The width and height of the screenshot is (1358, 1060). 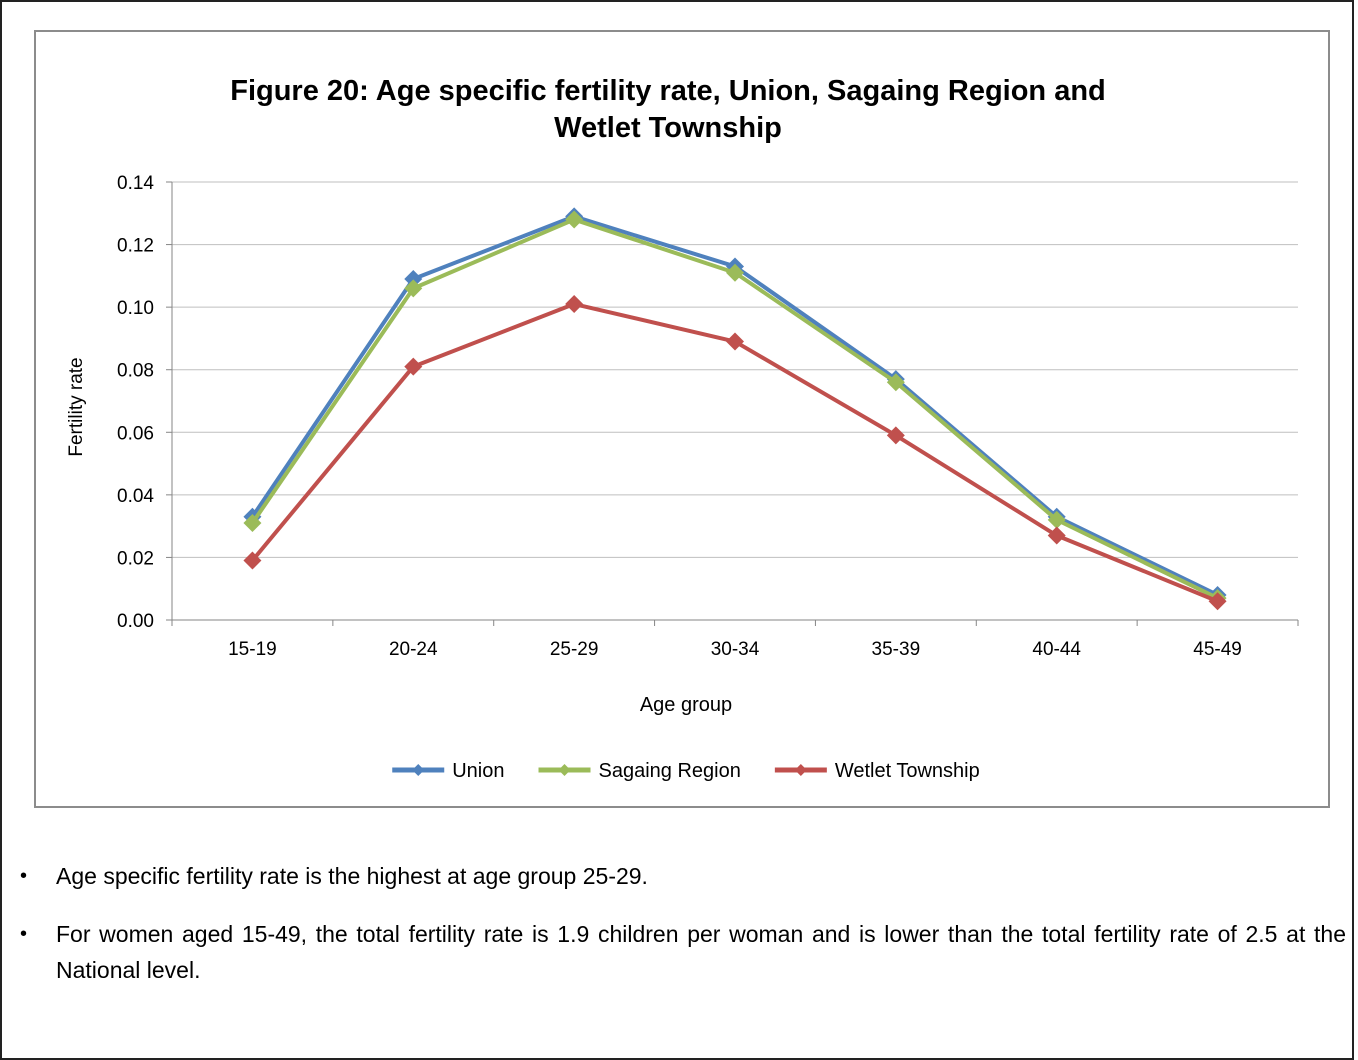 I want to click on y-tick-label: 0.06, so click(x=135, y=433).